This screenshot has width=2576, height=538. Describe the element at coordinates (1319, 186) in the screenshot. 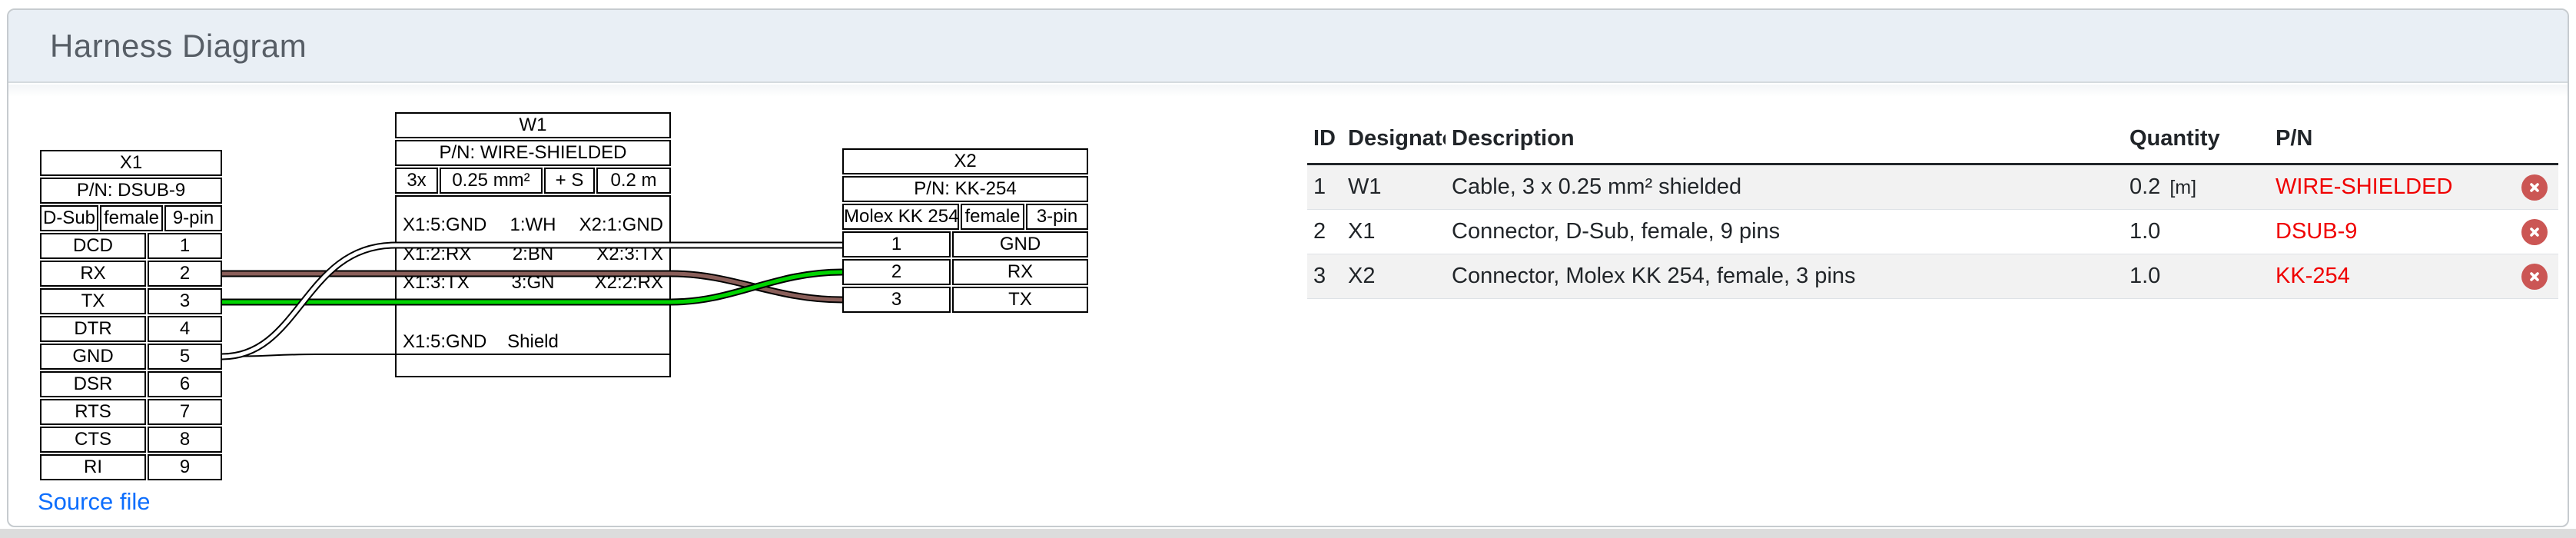

I see `bom-cell-id: 1` at that location.